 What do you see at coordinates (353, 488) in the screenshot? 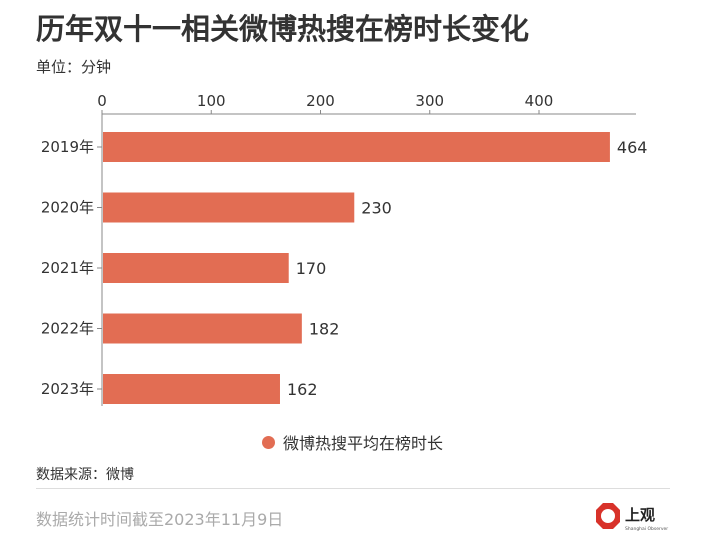
I see `divider` at bounding box center [353, 488].